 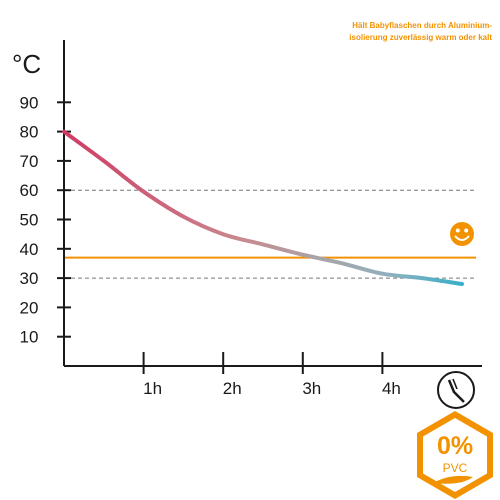 I want to click on x-axis-ticks: 1h 2h 3h 4h, so click(x=271, y=375).